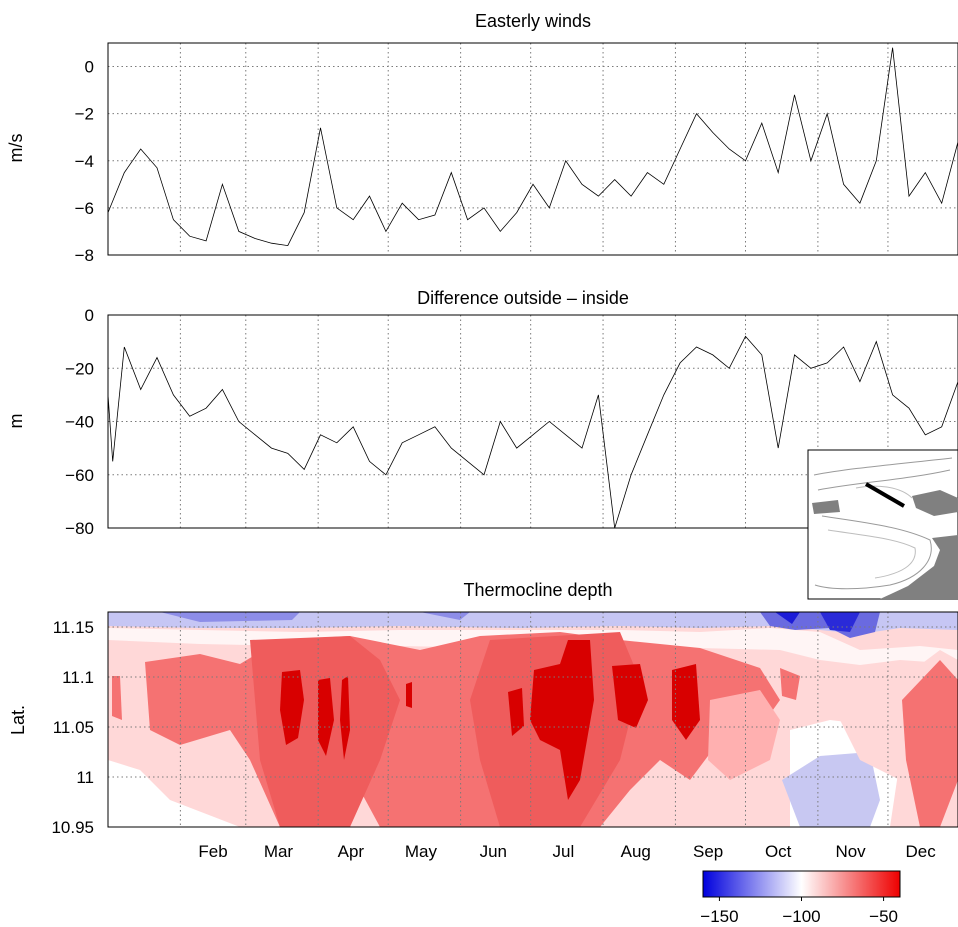 This screenshot has width=958, height=927. Describe the element at coordinates (563, 851) in the screenshot. I see `month-tick-label: Jul` at that location.